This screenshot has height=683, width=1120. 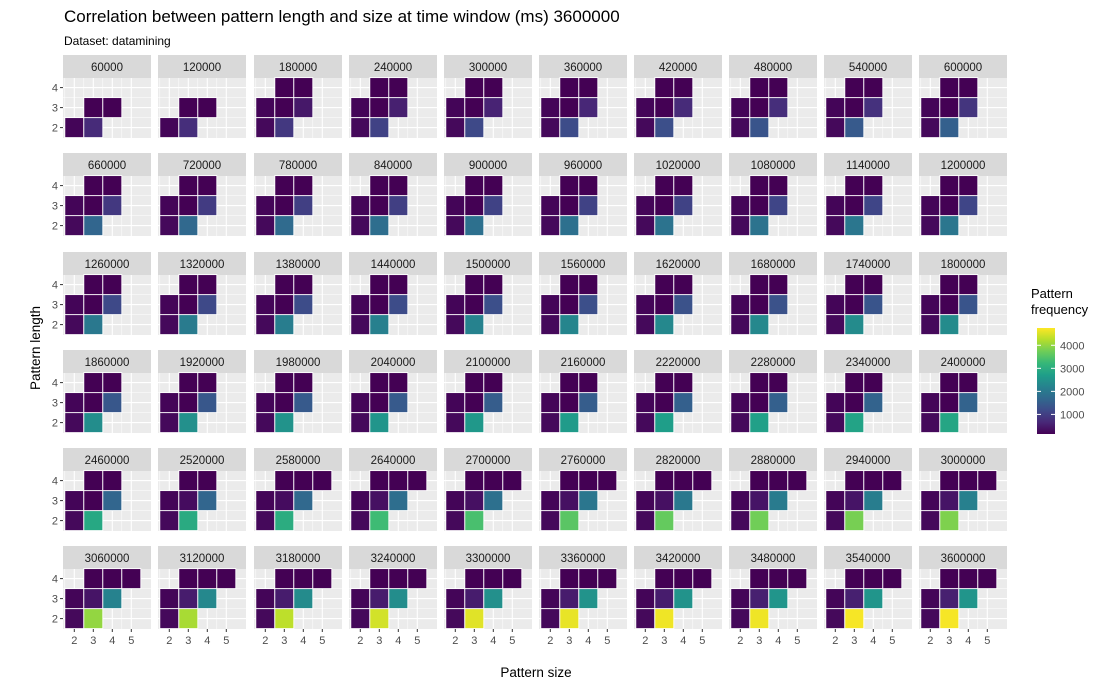 What do you see at coordinates (583, 559) in the screenshot?
I see `facet-label: 3360000` at bounding box center [583, 559].